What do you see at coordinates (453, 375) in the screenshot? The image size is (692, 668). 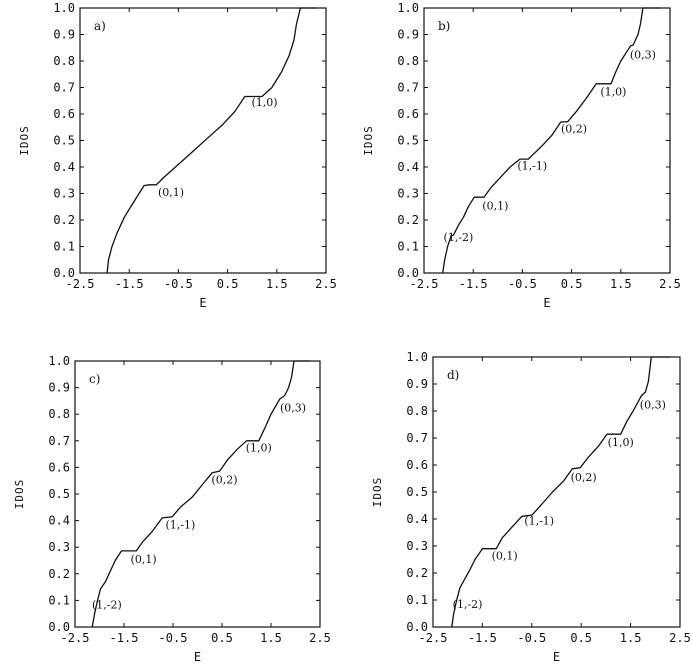 I see `panel-label: d)` at bounding box center [453, 375].